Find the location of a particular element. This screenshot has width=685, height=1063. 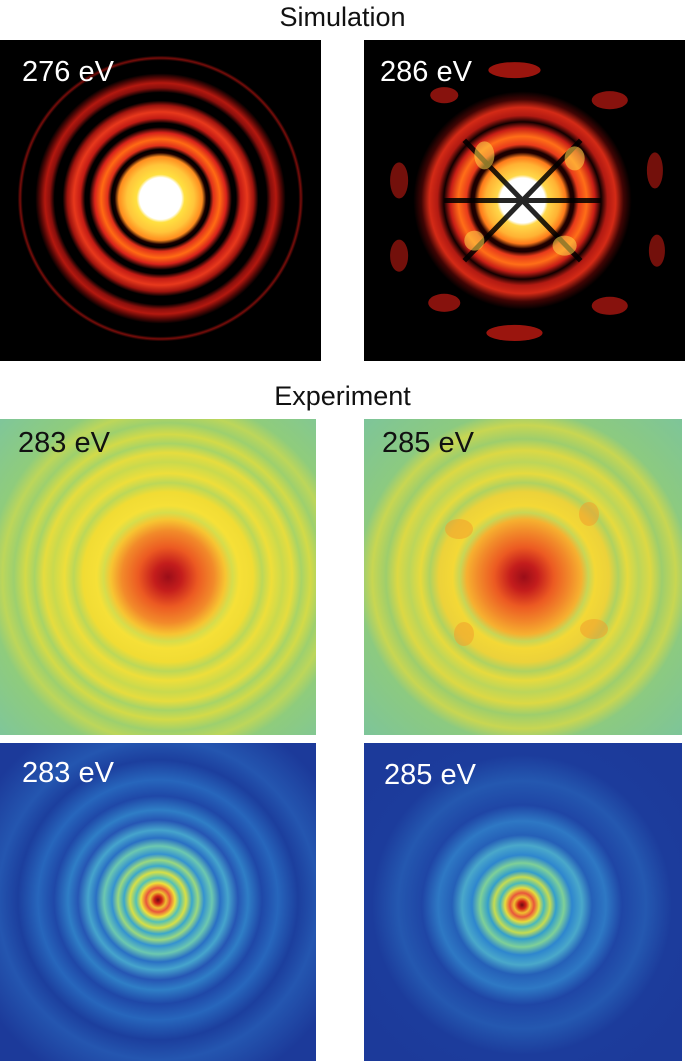

diffraction-image-exp-283-full is located at coordinates (158, 902).